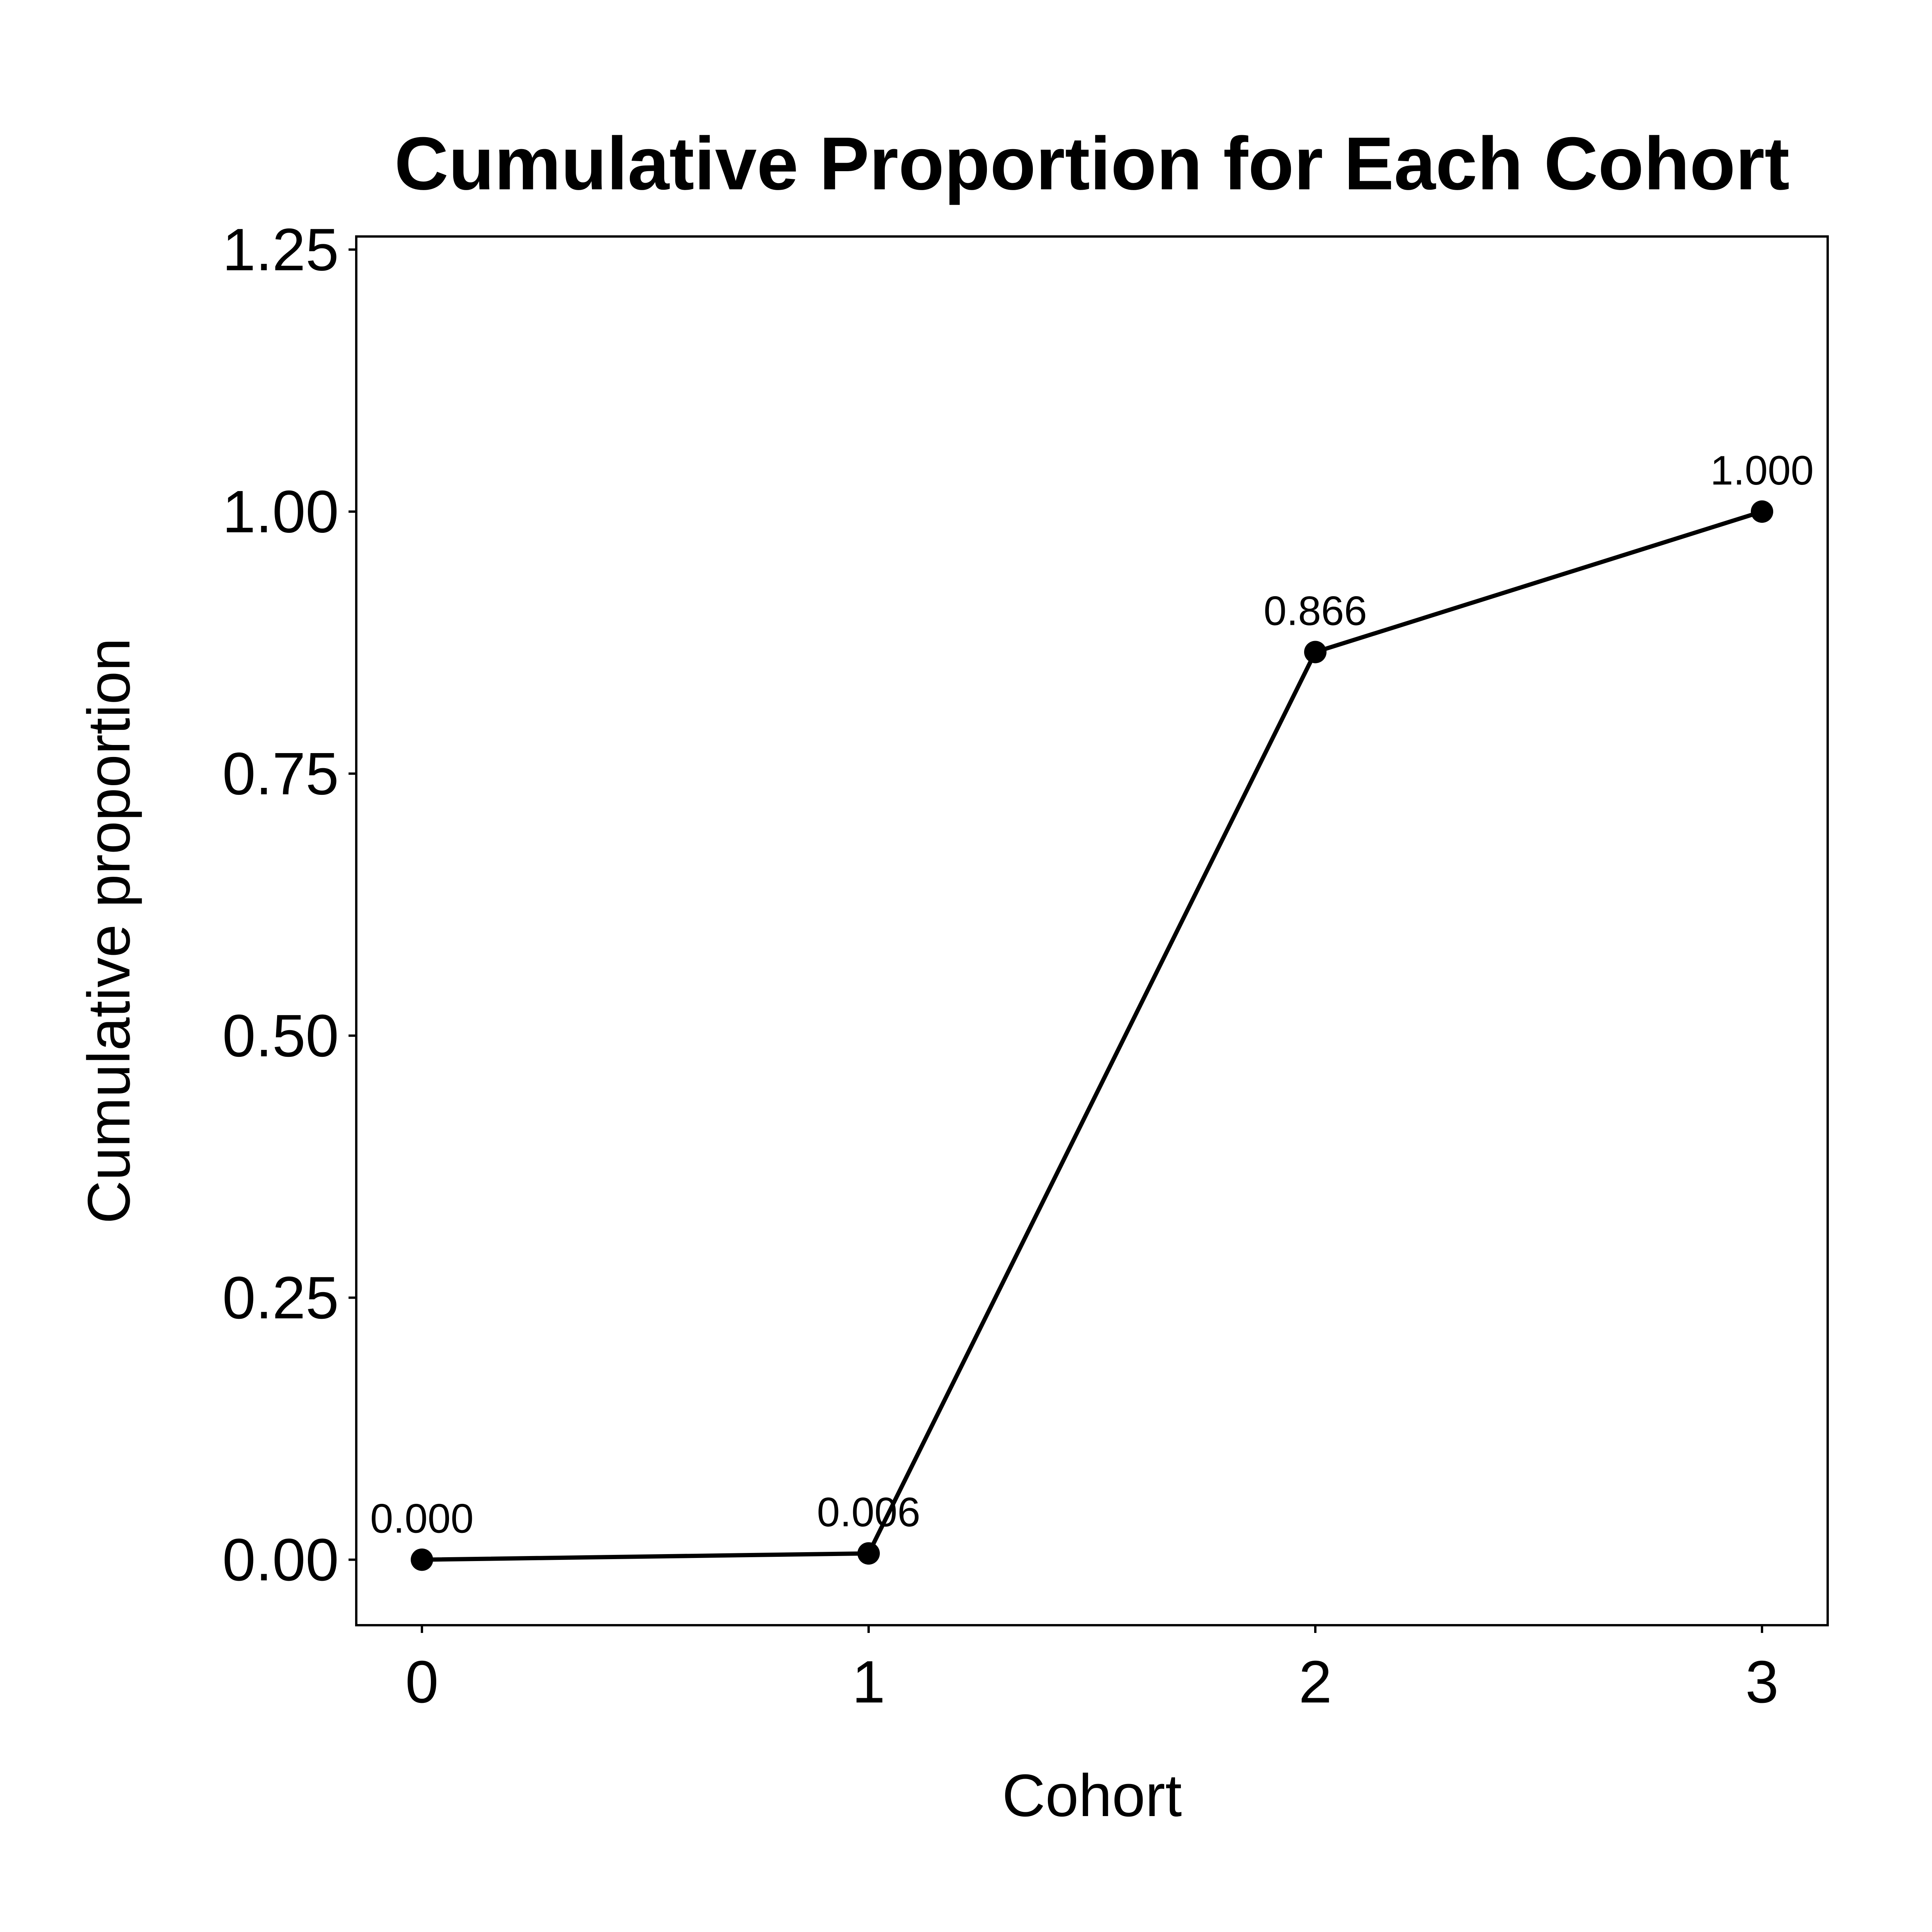 This screenshot has height=1932, width=1932. Describe the element at coordinates (1762, 470) in the screenshot. I see `data-value-label: 1.000` at that location.